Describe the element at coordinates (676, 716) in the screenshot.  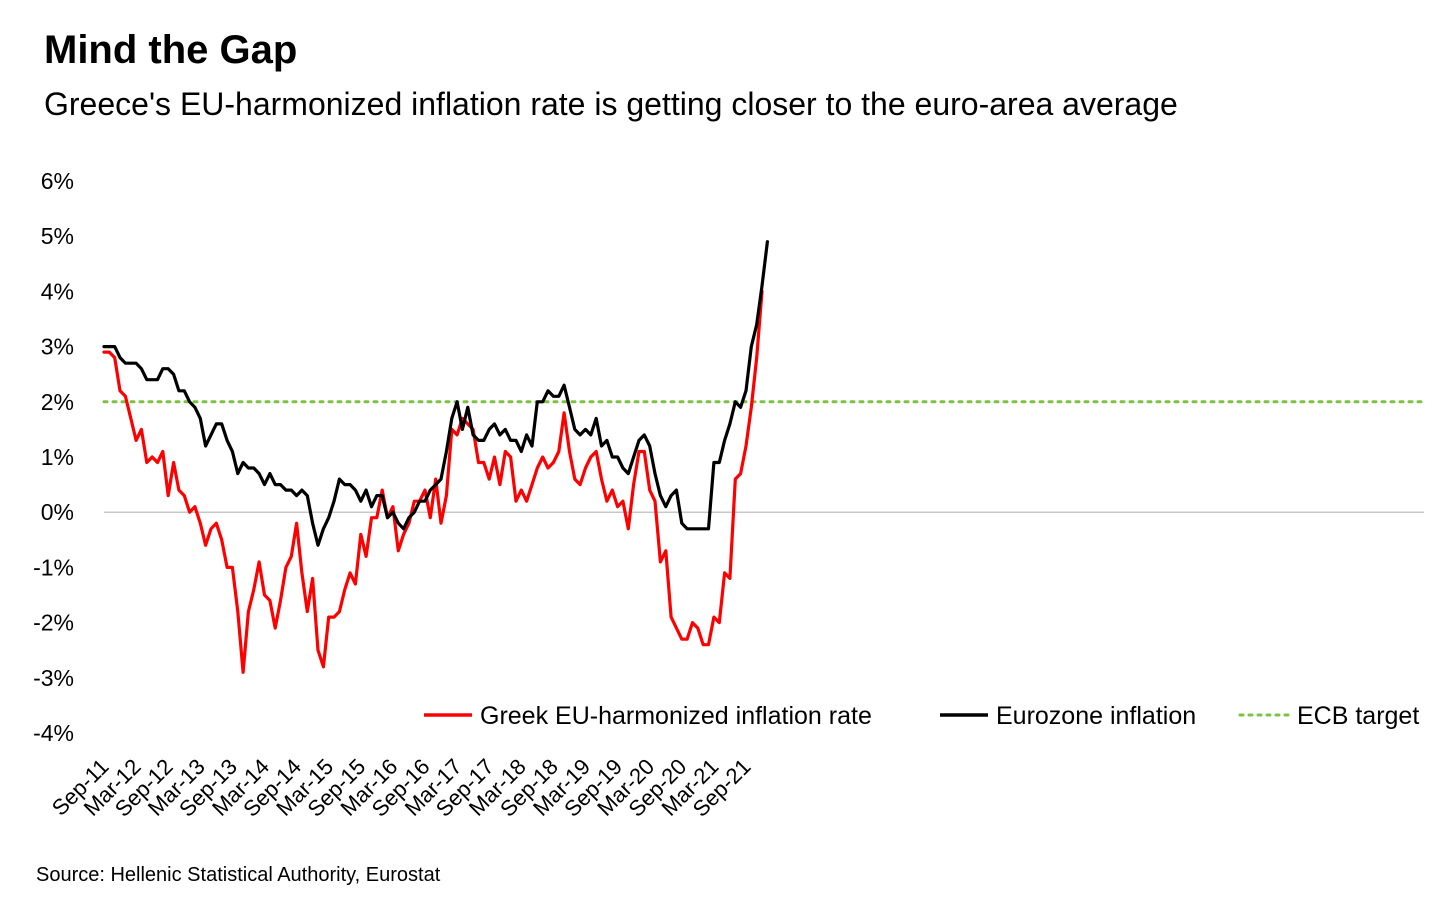
I see `legend-label-greek: Greek EU-harmonized inflation rate` at that location.